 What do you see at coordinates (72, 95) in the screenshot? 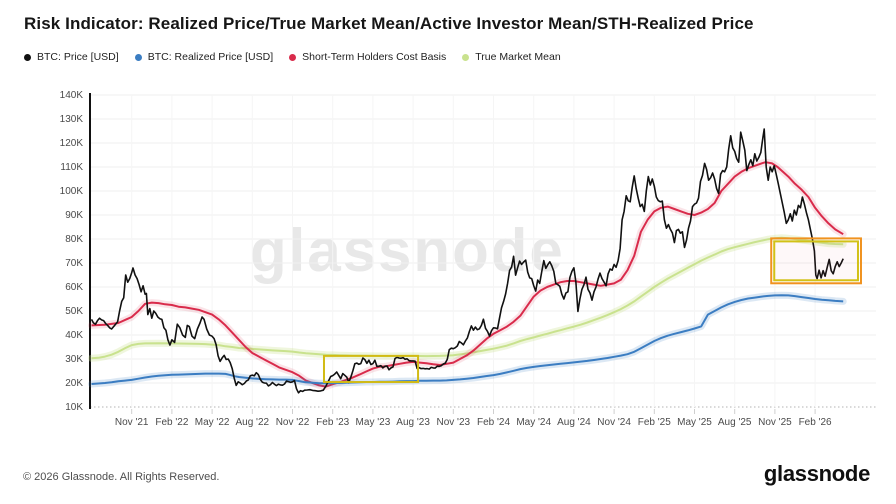
I see `y-axis-tick-label: 140K` at bounding box center [72, 95].